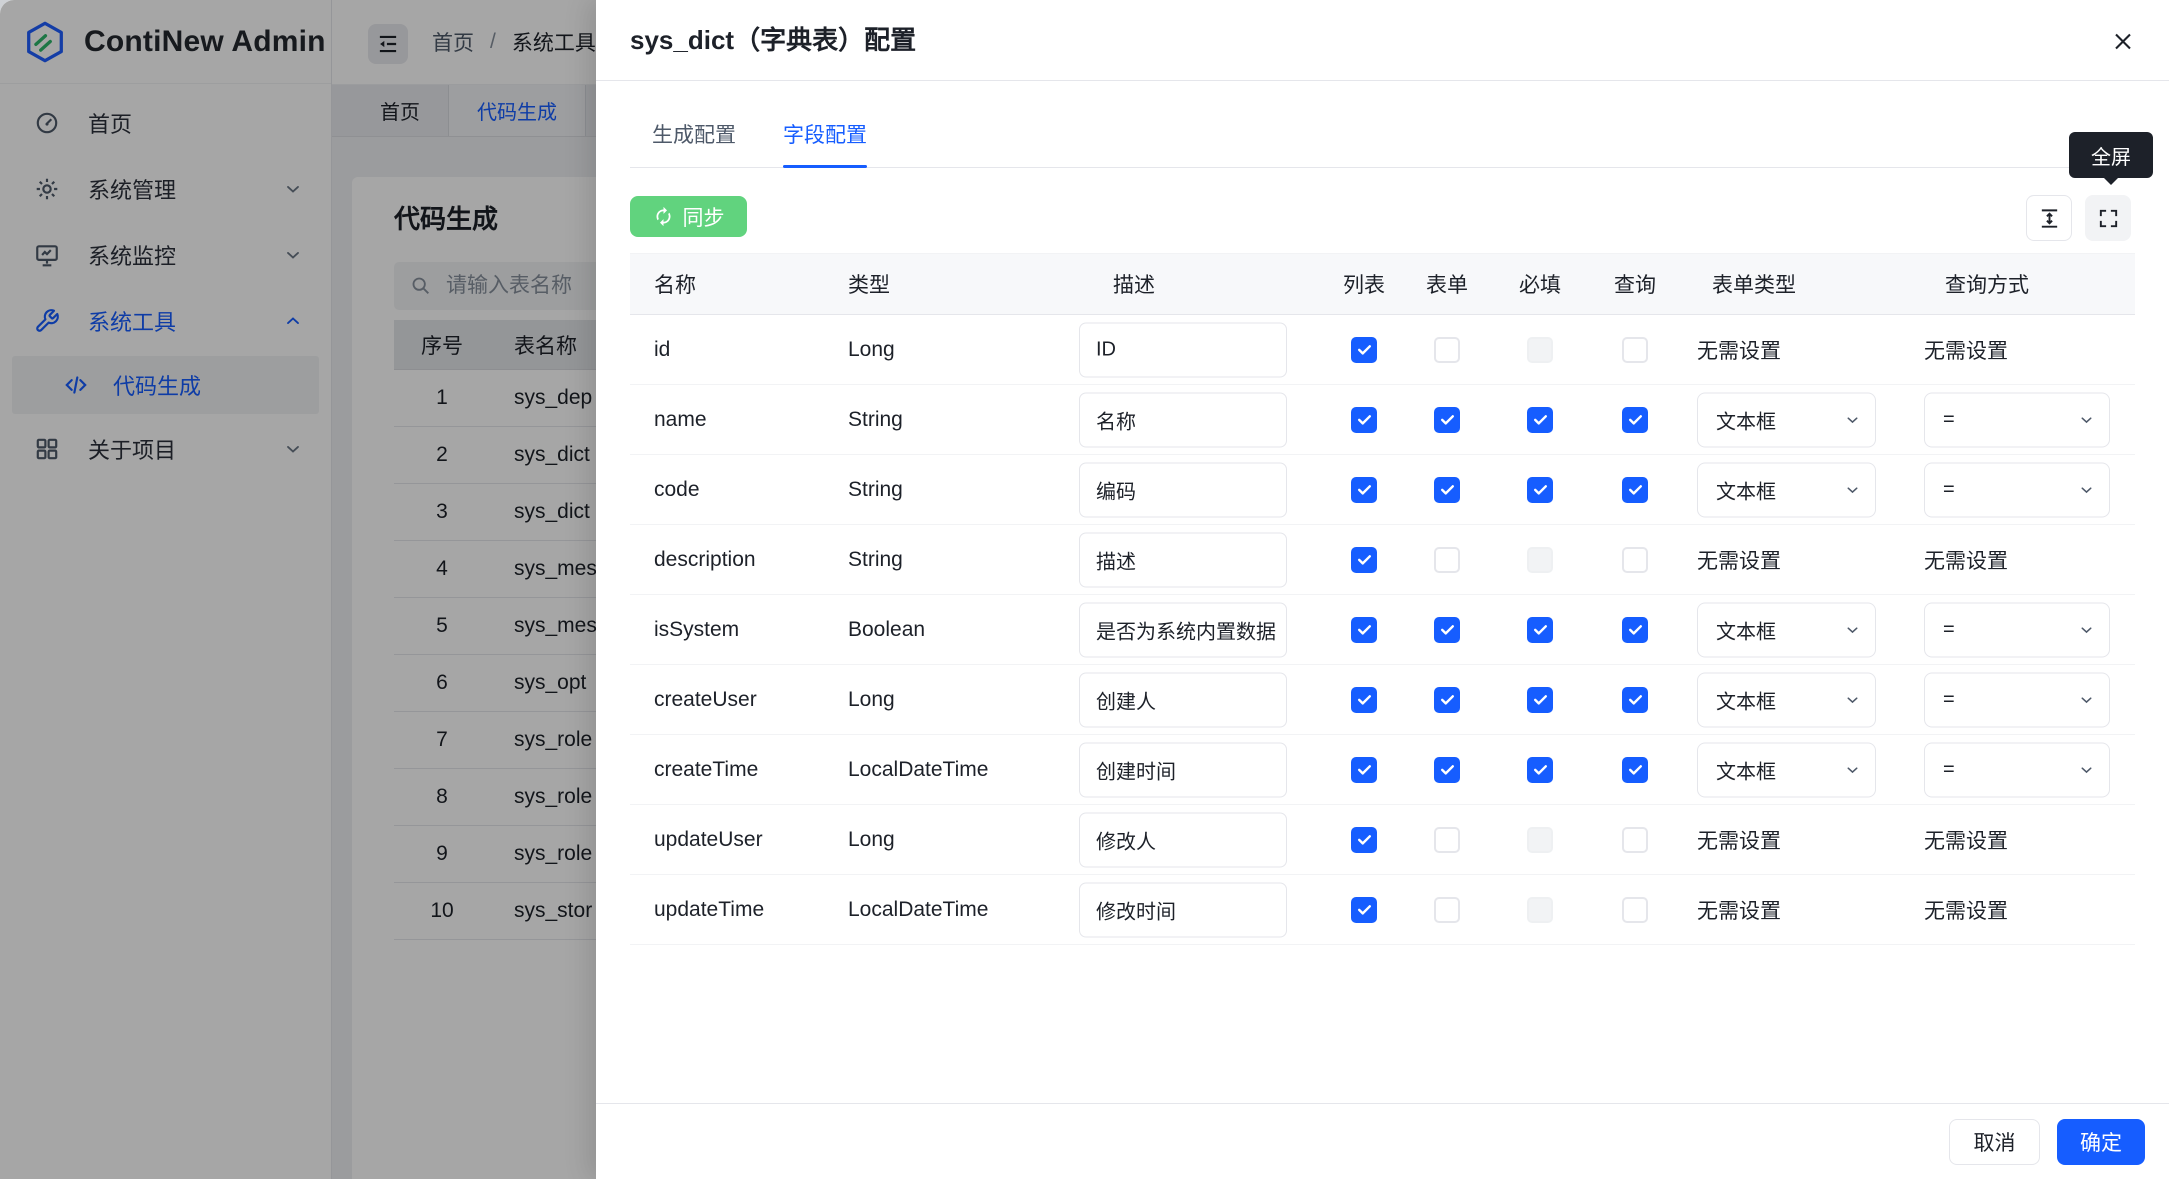 Image resolution: width=2169 pixels, height=1179 pixels. I want to click on field-comment-input: 是否为系统内置数据, so click(1183, 629).